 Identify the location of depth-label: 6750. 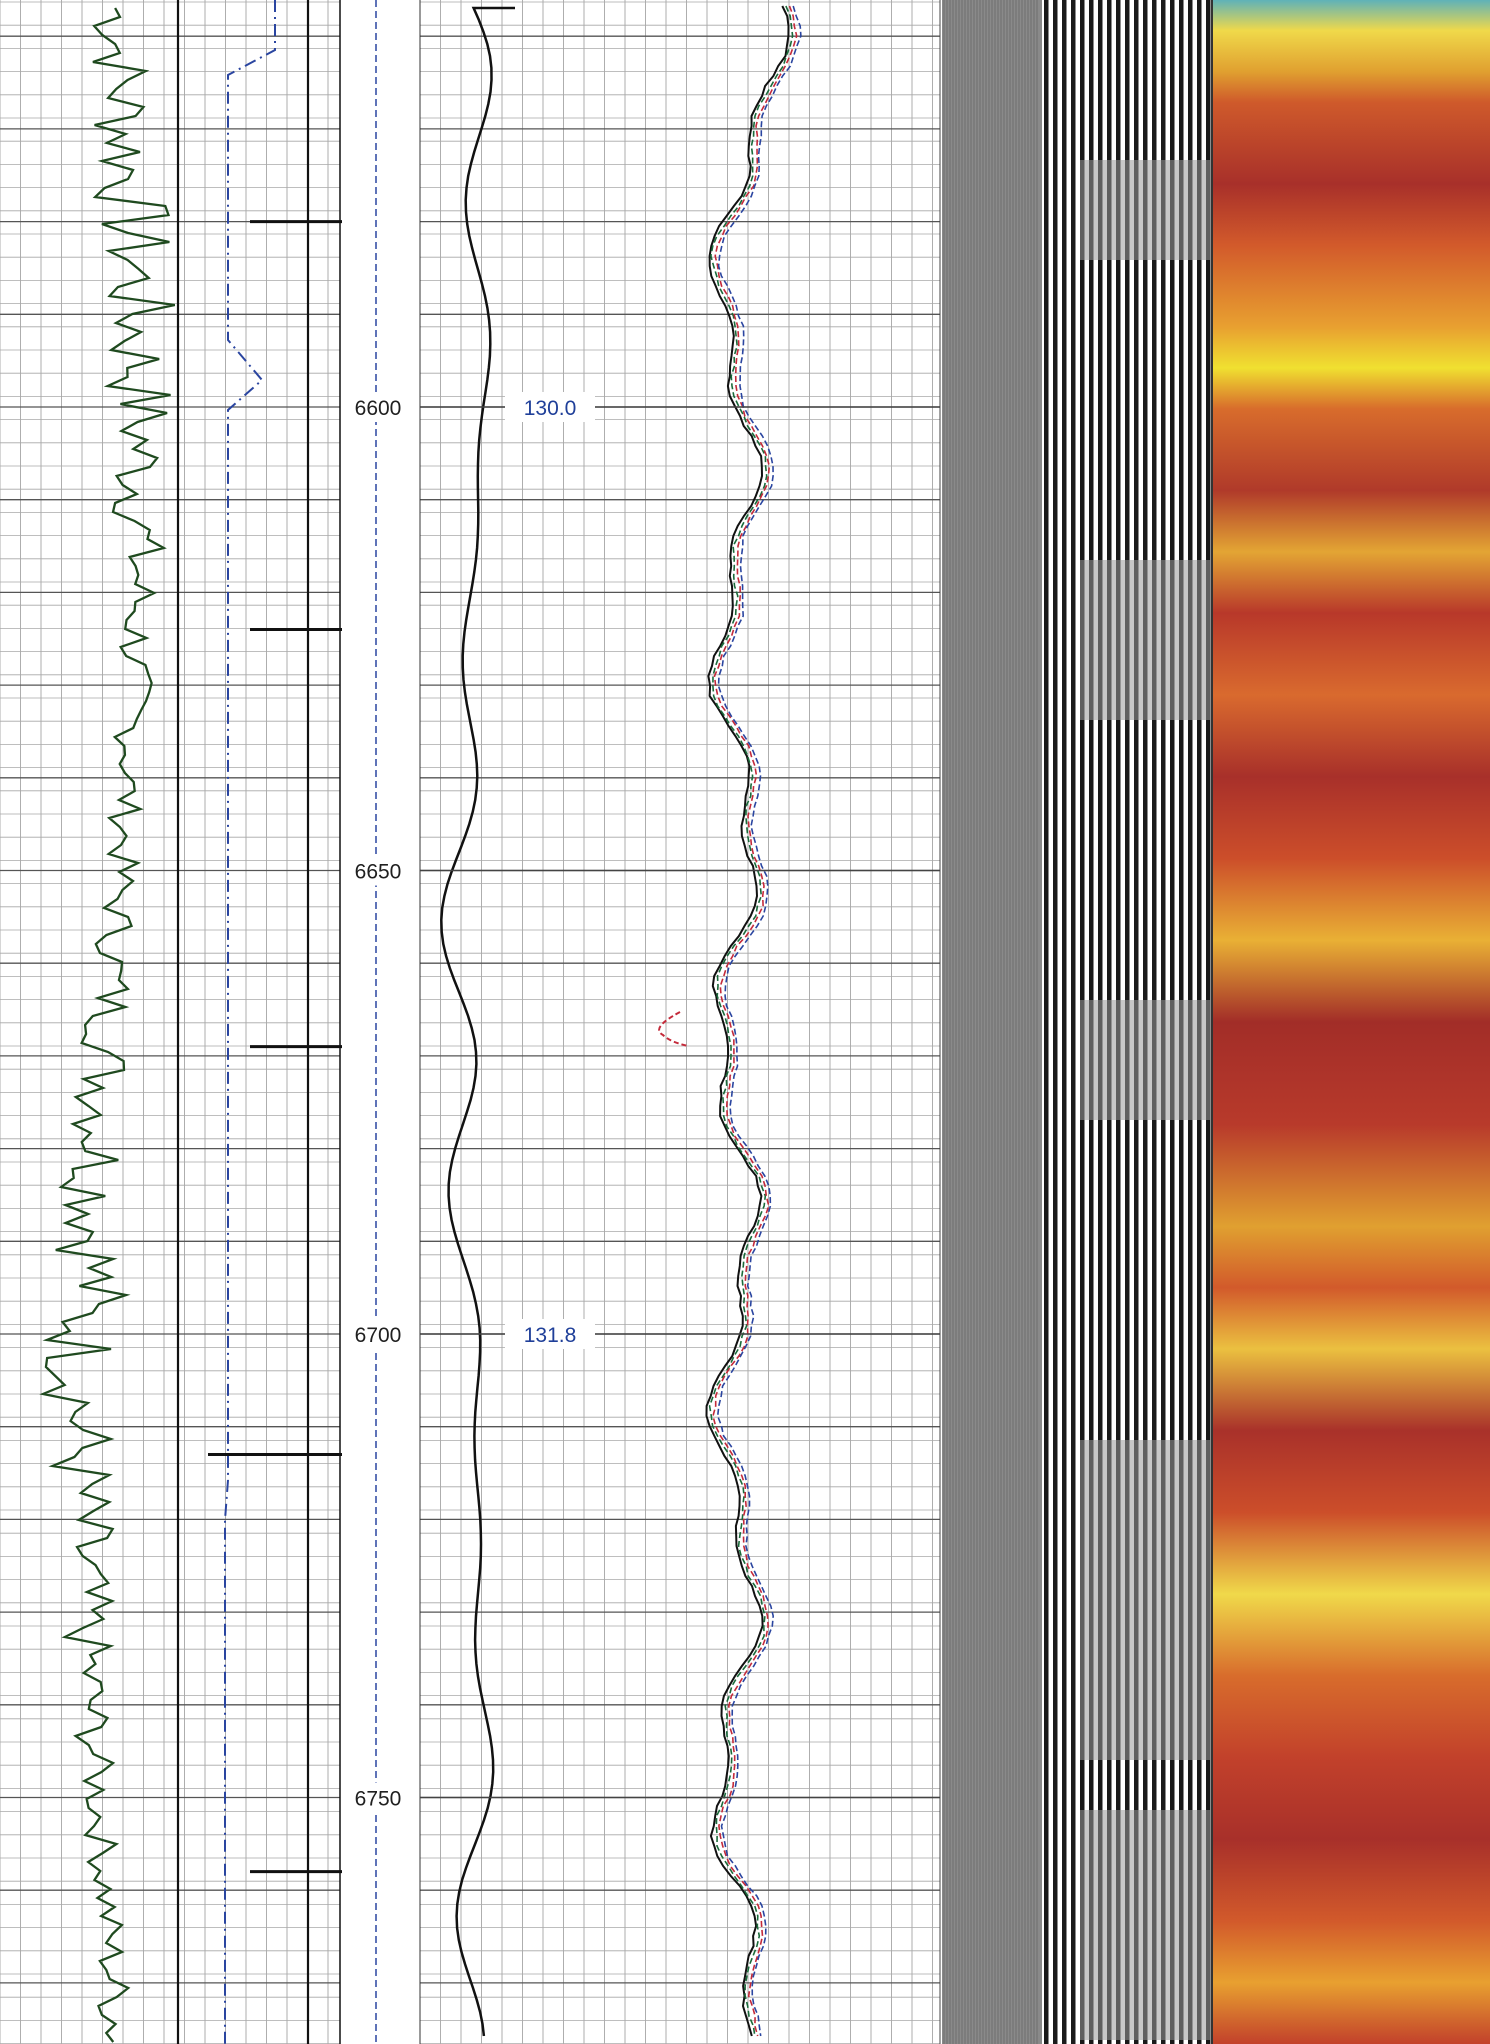
(378, 1799).